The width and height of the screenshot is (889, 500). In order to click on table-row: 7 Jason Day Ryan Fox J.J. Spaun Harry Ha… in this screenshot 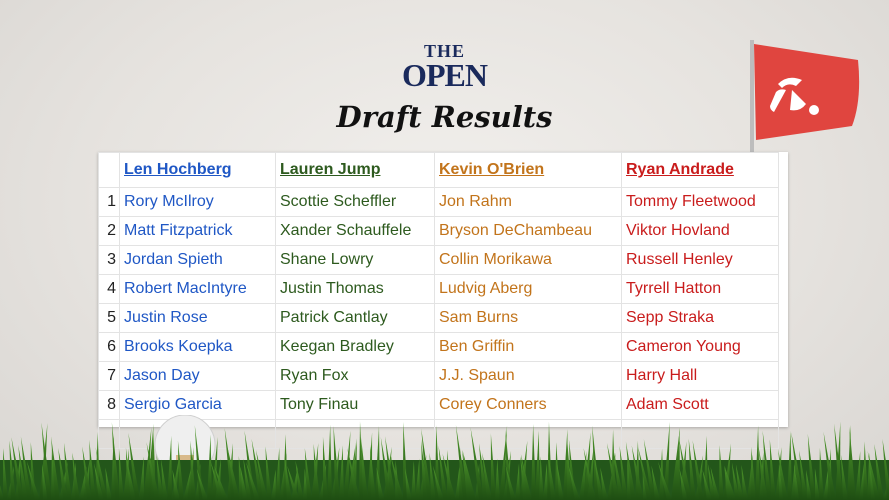, I will do `click(438, 376)`.